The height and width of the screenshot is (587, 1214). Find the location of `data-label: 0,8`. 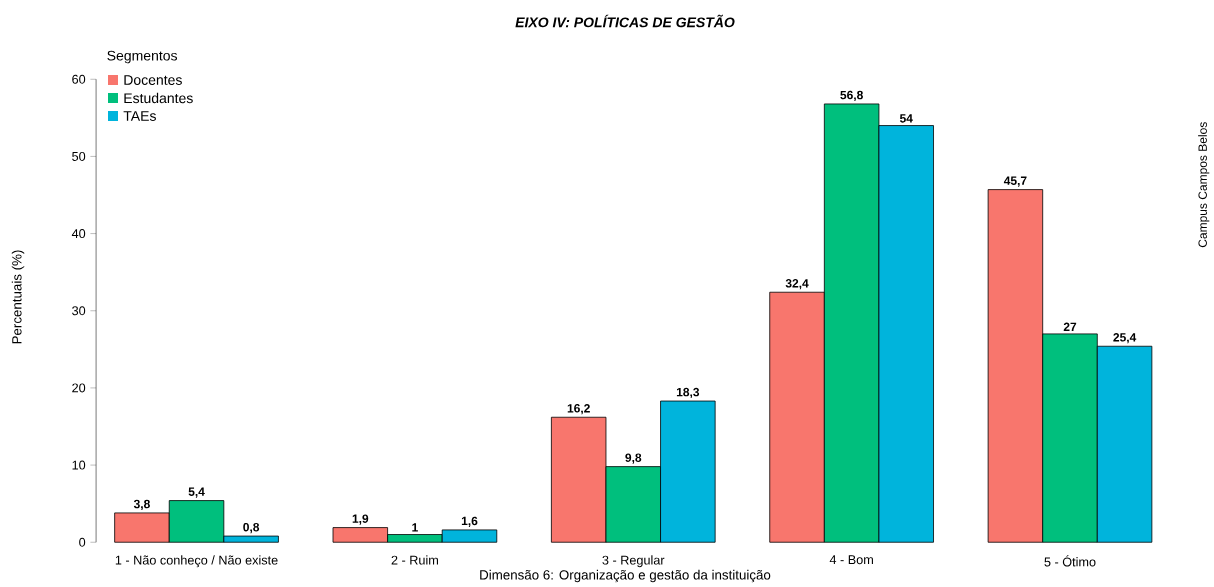

data-label: 0,8 is located at coordinates (251, 528).